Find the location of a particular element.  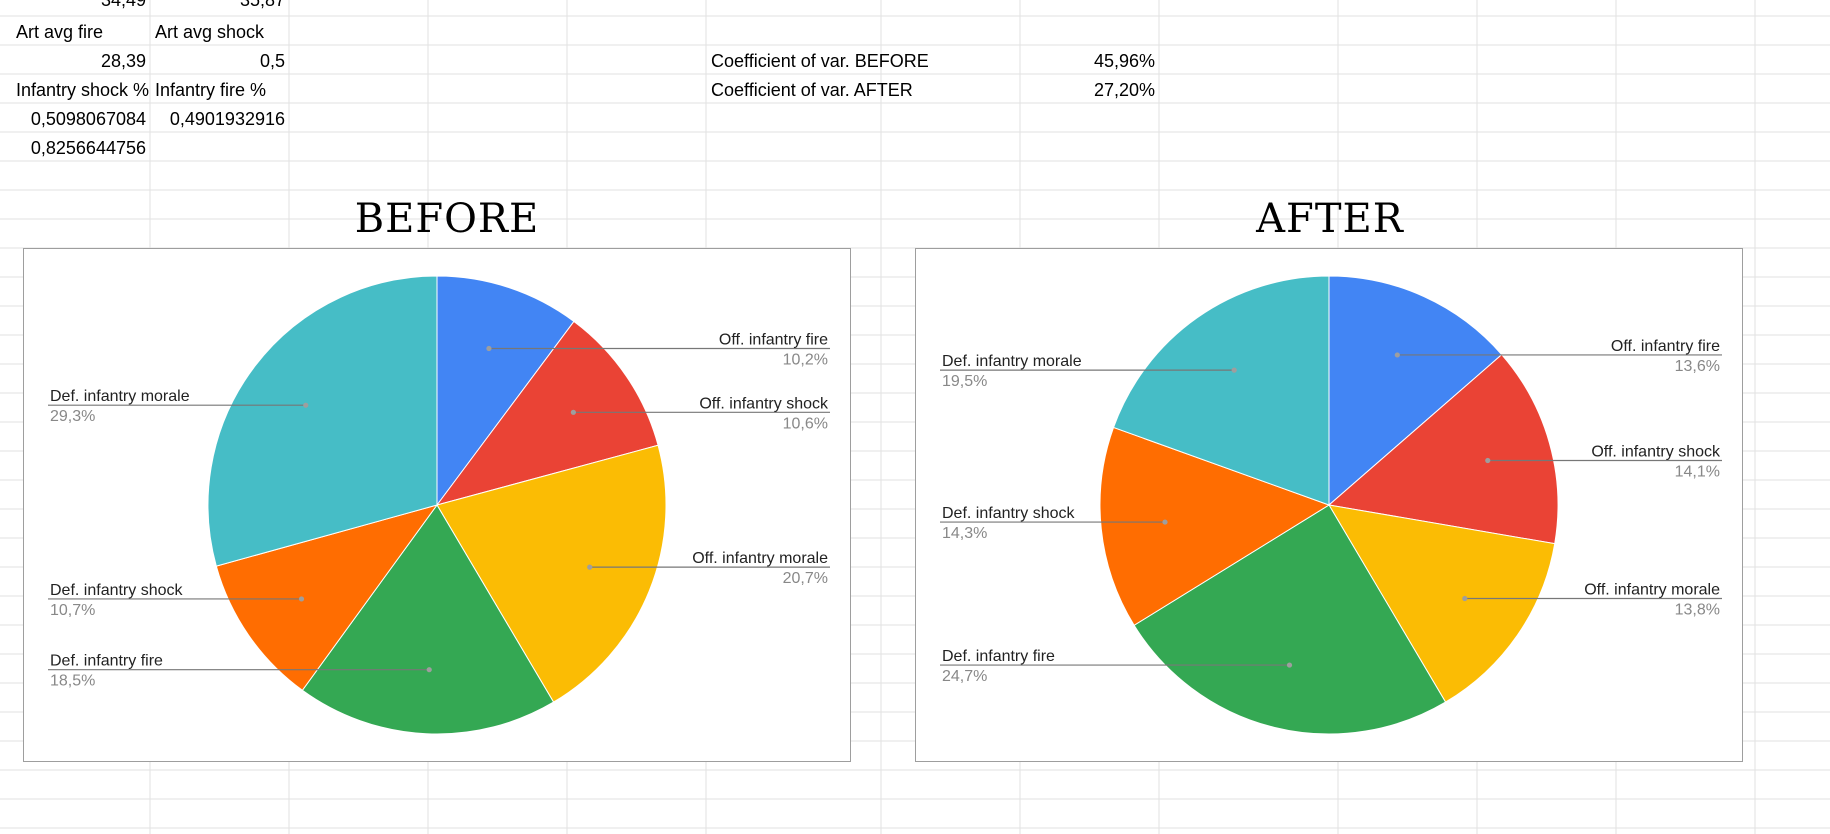

cell-b4: Infantry fire % is located at coordinates (211, 90).